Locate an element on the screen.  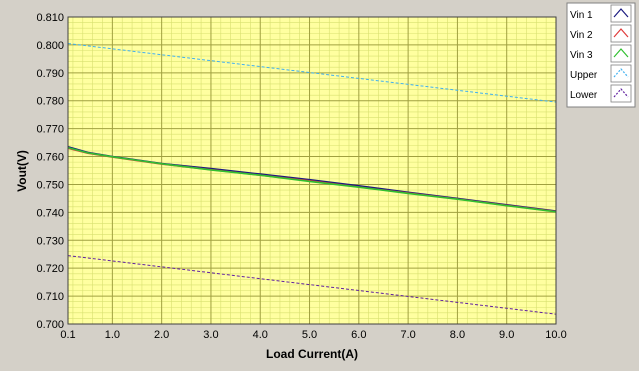
legend-label: Upper is located at coordinates (584, 75).